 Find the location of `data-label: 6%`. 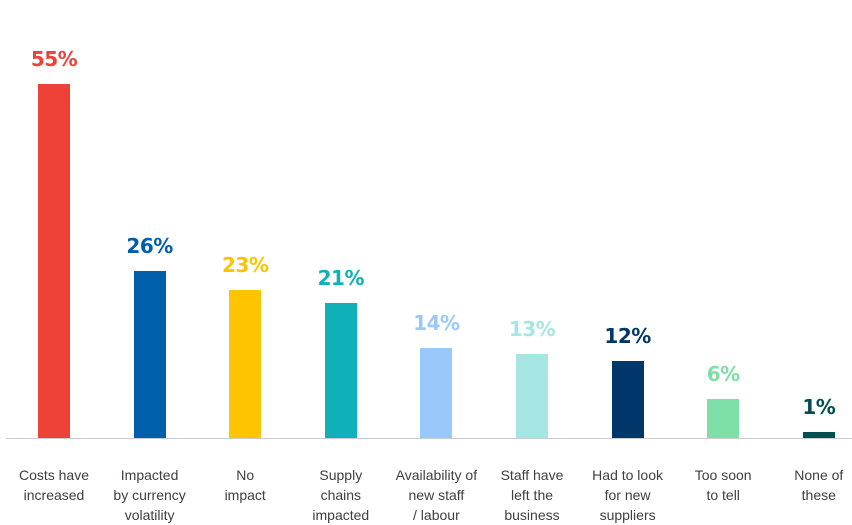

data-label: 6% is located at coordinates (723, 374).